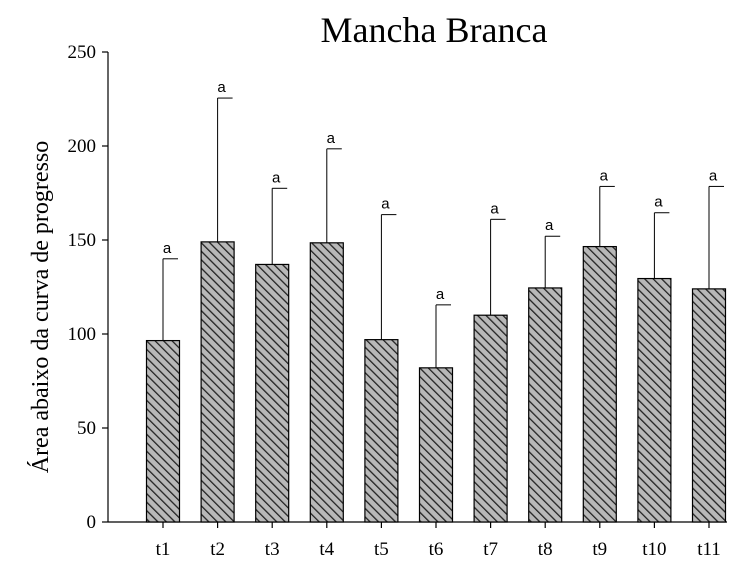 Image resolution: width=753 pixels, height=563 pixels. Describe the element at coordinates (713, 175) in the screenshot. I see `significance-label-t11: a` at that location.